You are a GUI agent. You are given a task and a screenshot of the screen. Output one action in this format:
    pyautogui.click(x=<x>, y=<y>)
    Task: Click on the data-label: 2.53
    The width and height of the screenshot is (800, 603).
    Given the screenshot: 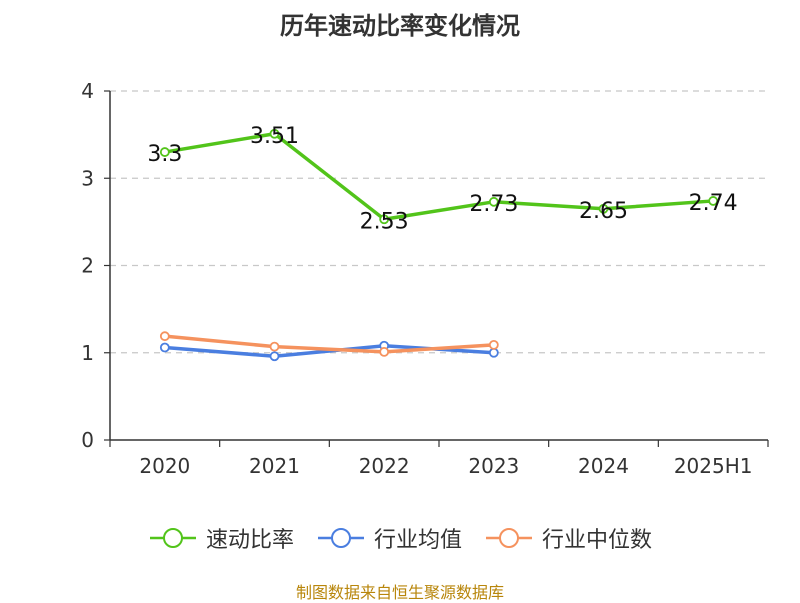 What is the action you would take?
    pyautogui.click(x=384, y=221)
    